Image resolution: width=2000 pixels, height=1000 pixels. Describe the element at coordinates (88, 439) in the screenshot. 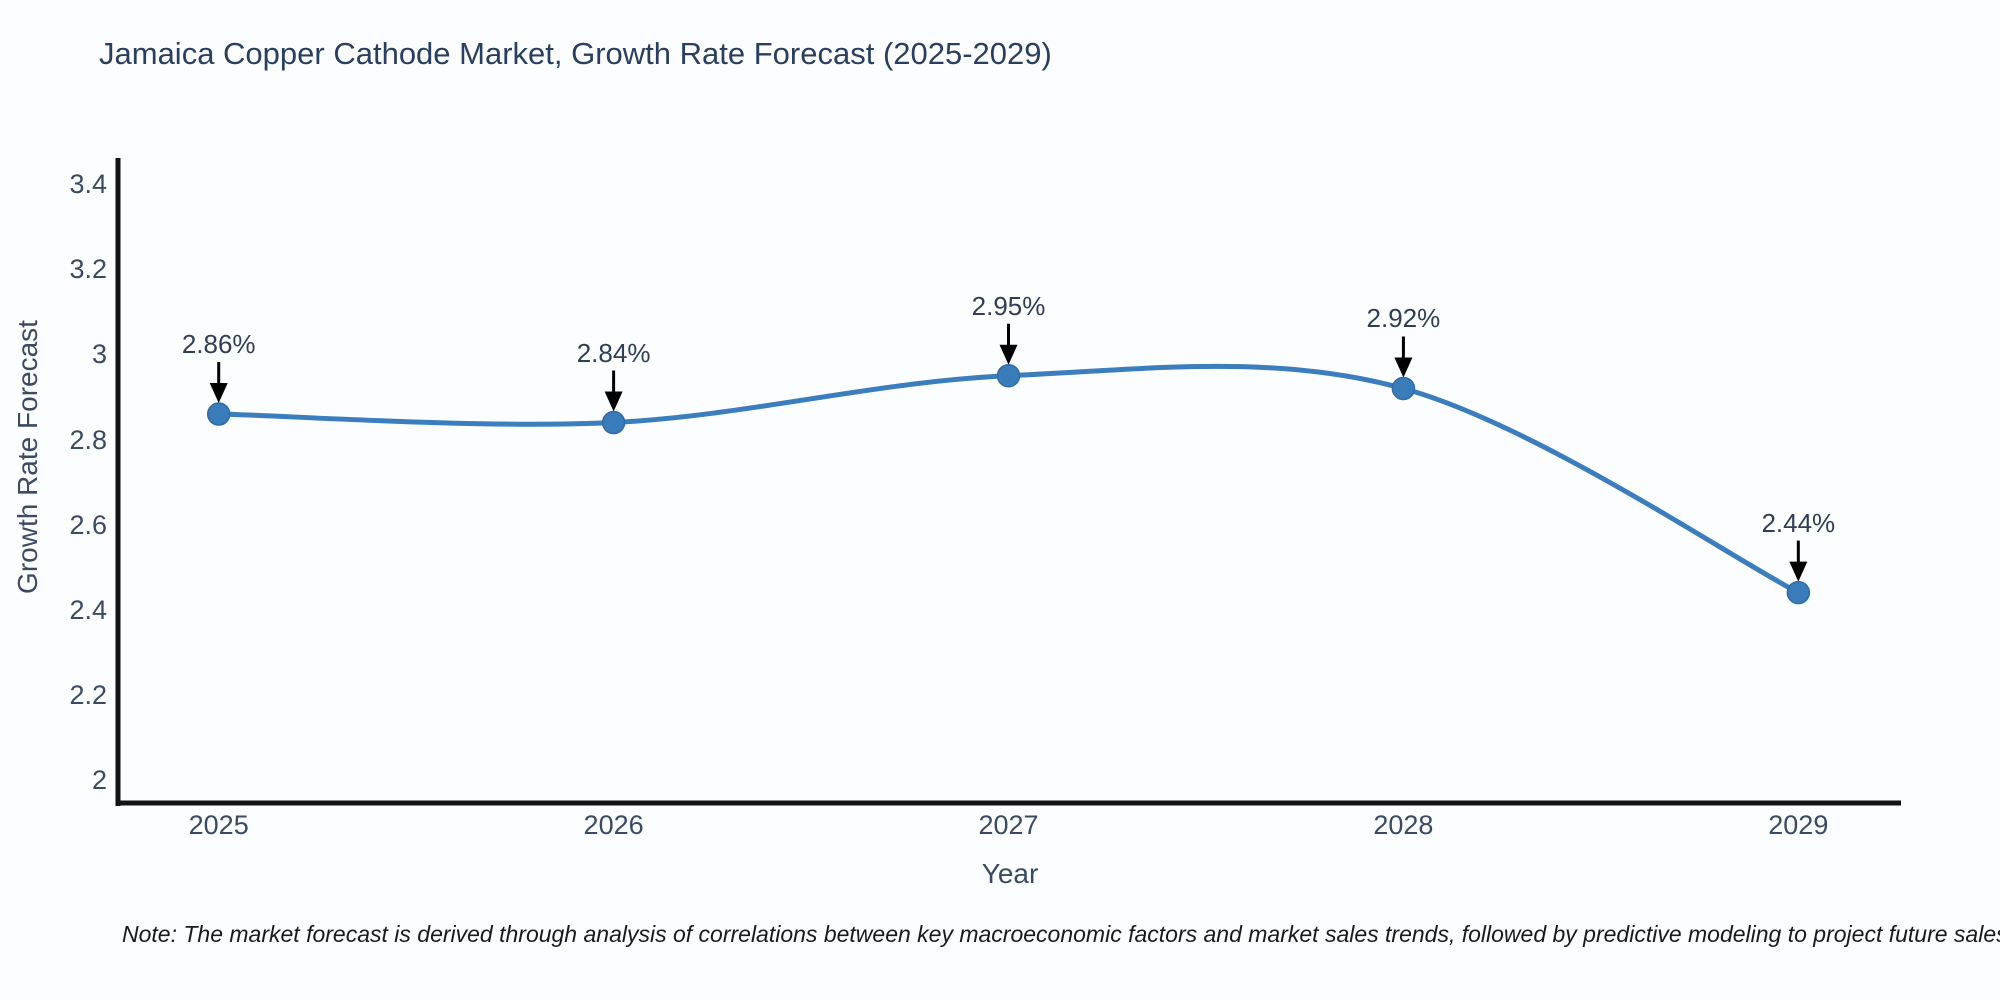

I see `y-tick-label: 2.8` at that location.